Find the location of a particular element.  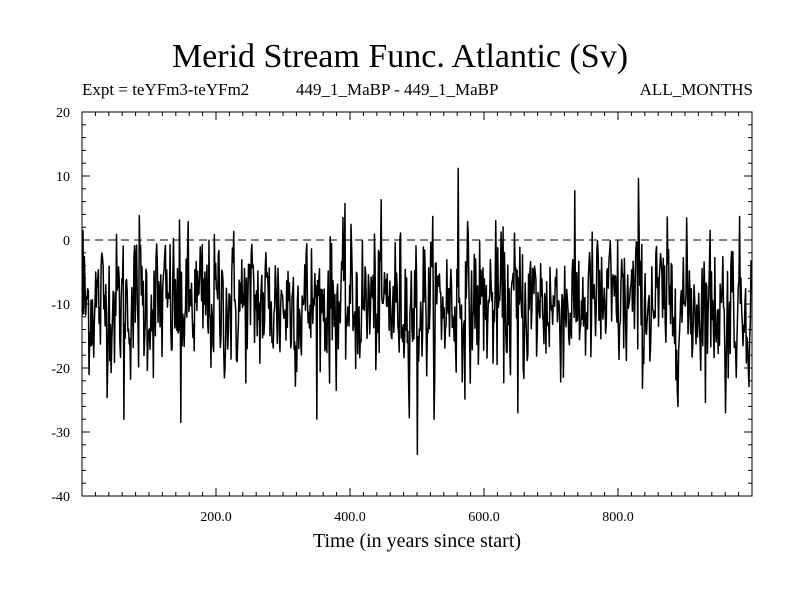

x-tick-label: 800.0 is located at coordinates (618, 517).